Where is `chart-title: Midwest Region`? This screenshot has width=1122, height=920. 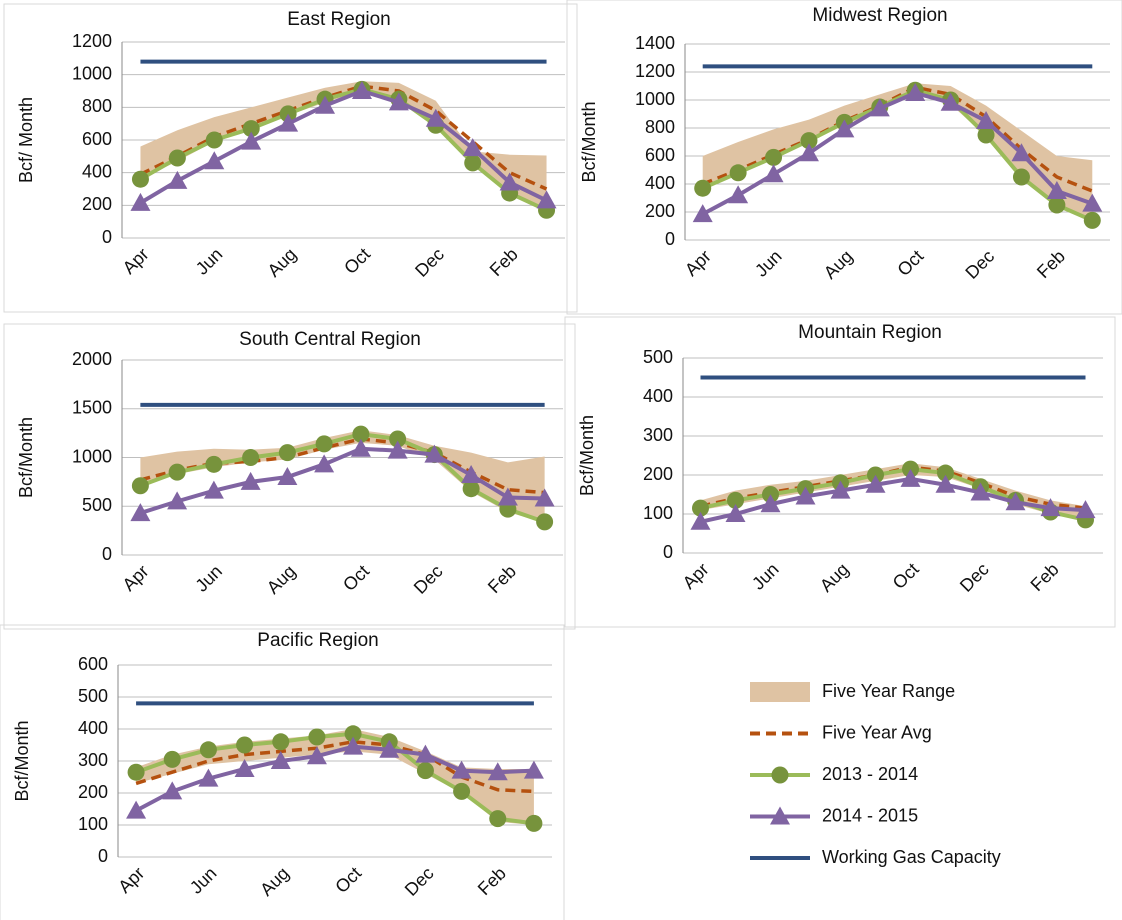 chart-title: Midwest Region is located at coordinates (879, 15).